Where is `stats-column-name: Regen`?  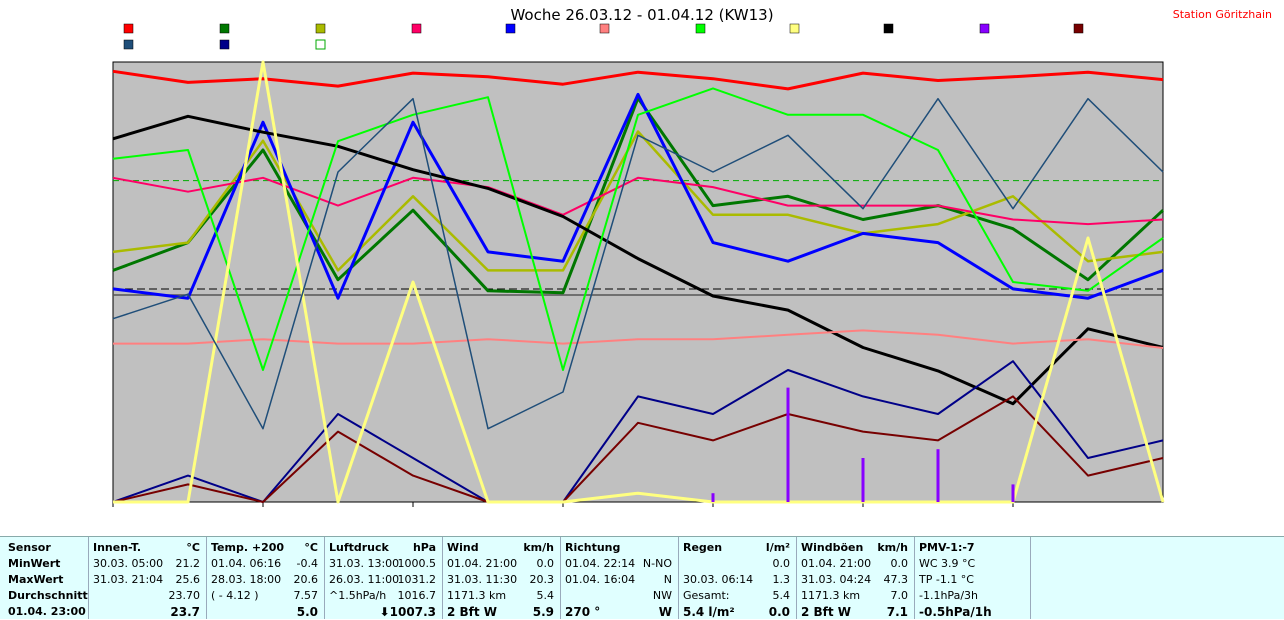
stats-column-name: Regen is located at coordinates (703, 547).